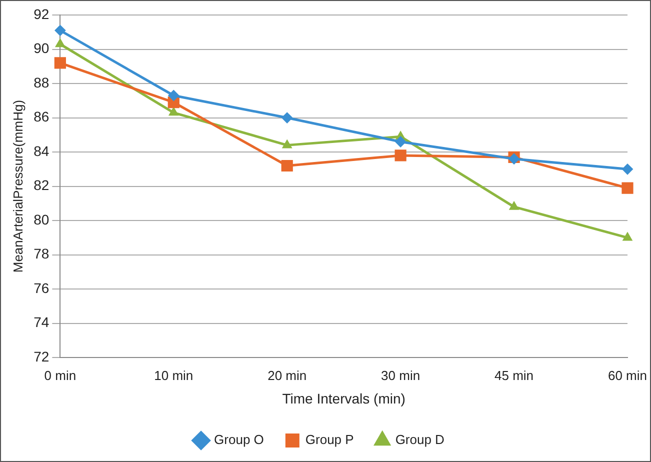 The width and height of the screenshot is (651, 462). Describe the element at coordinates (239, 440) in the screenshot. I see `legend-label: Group O` at that location.